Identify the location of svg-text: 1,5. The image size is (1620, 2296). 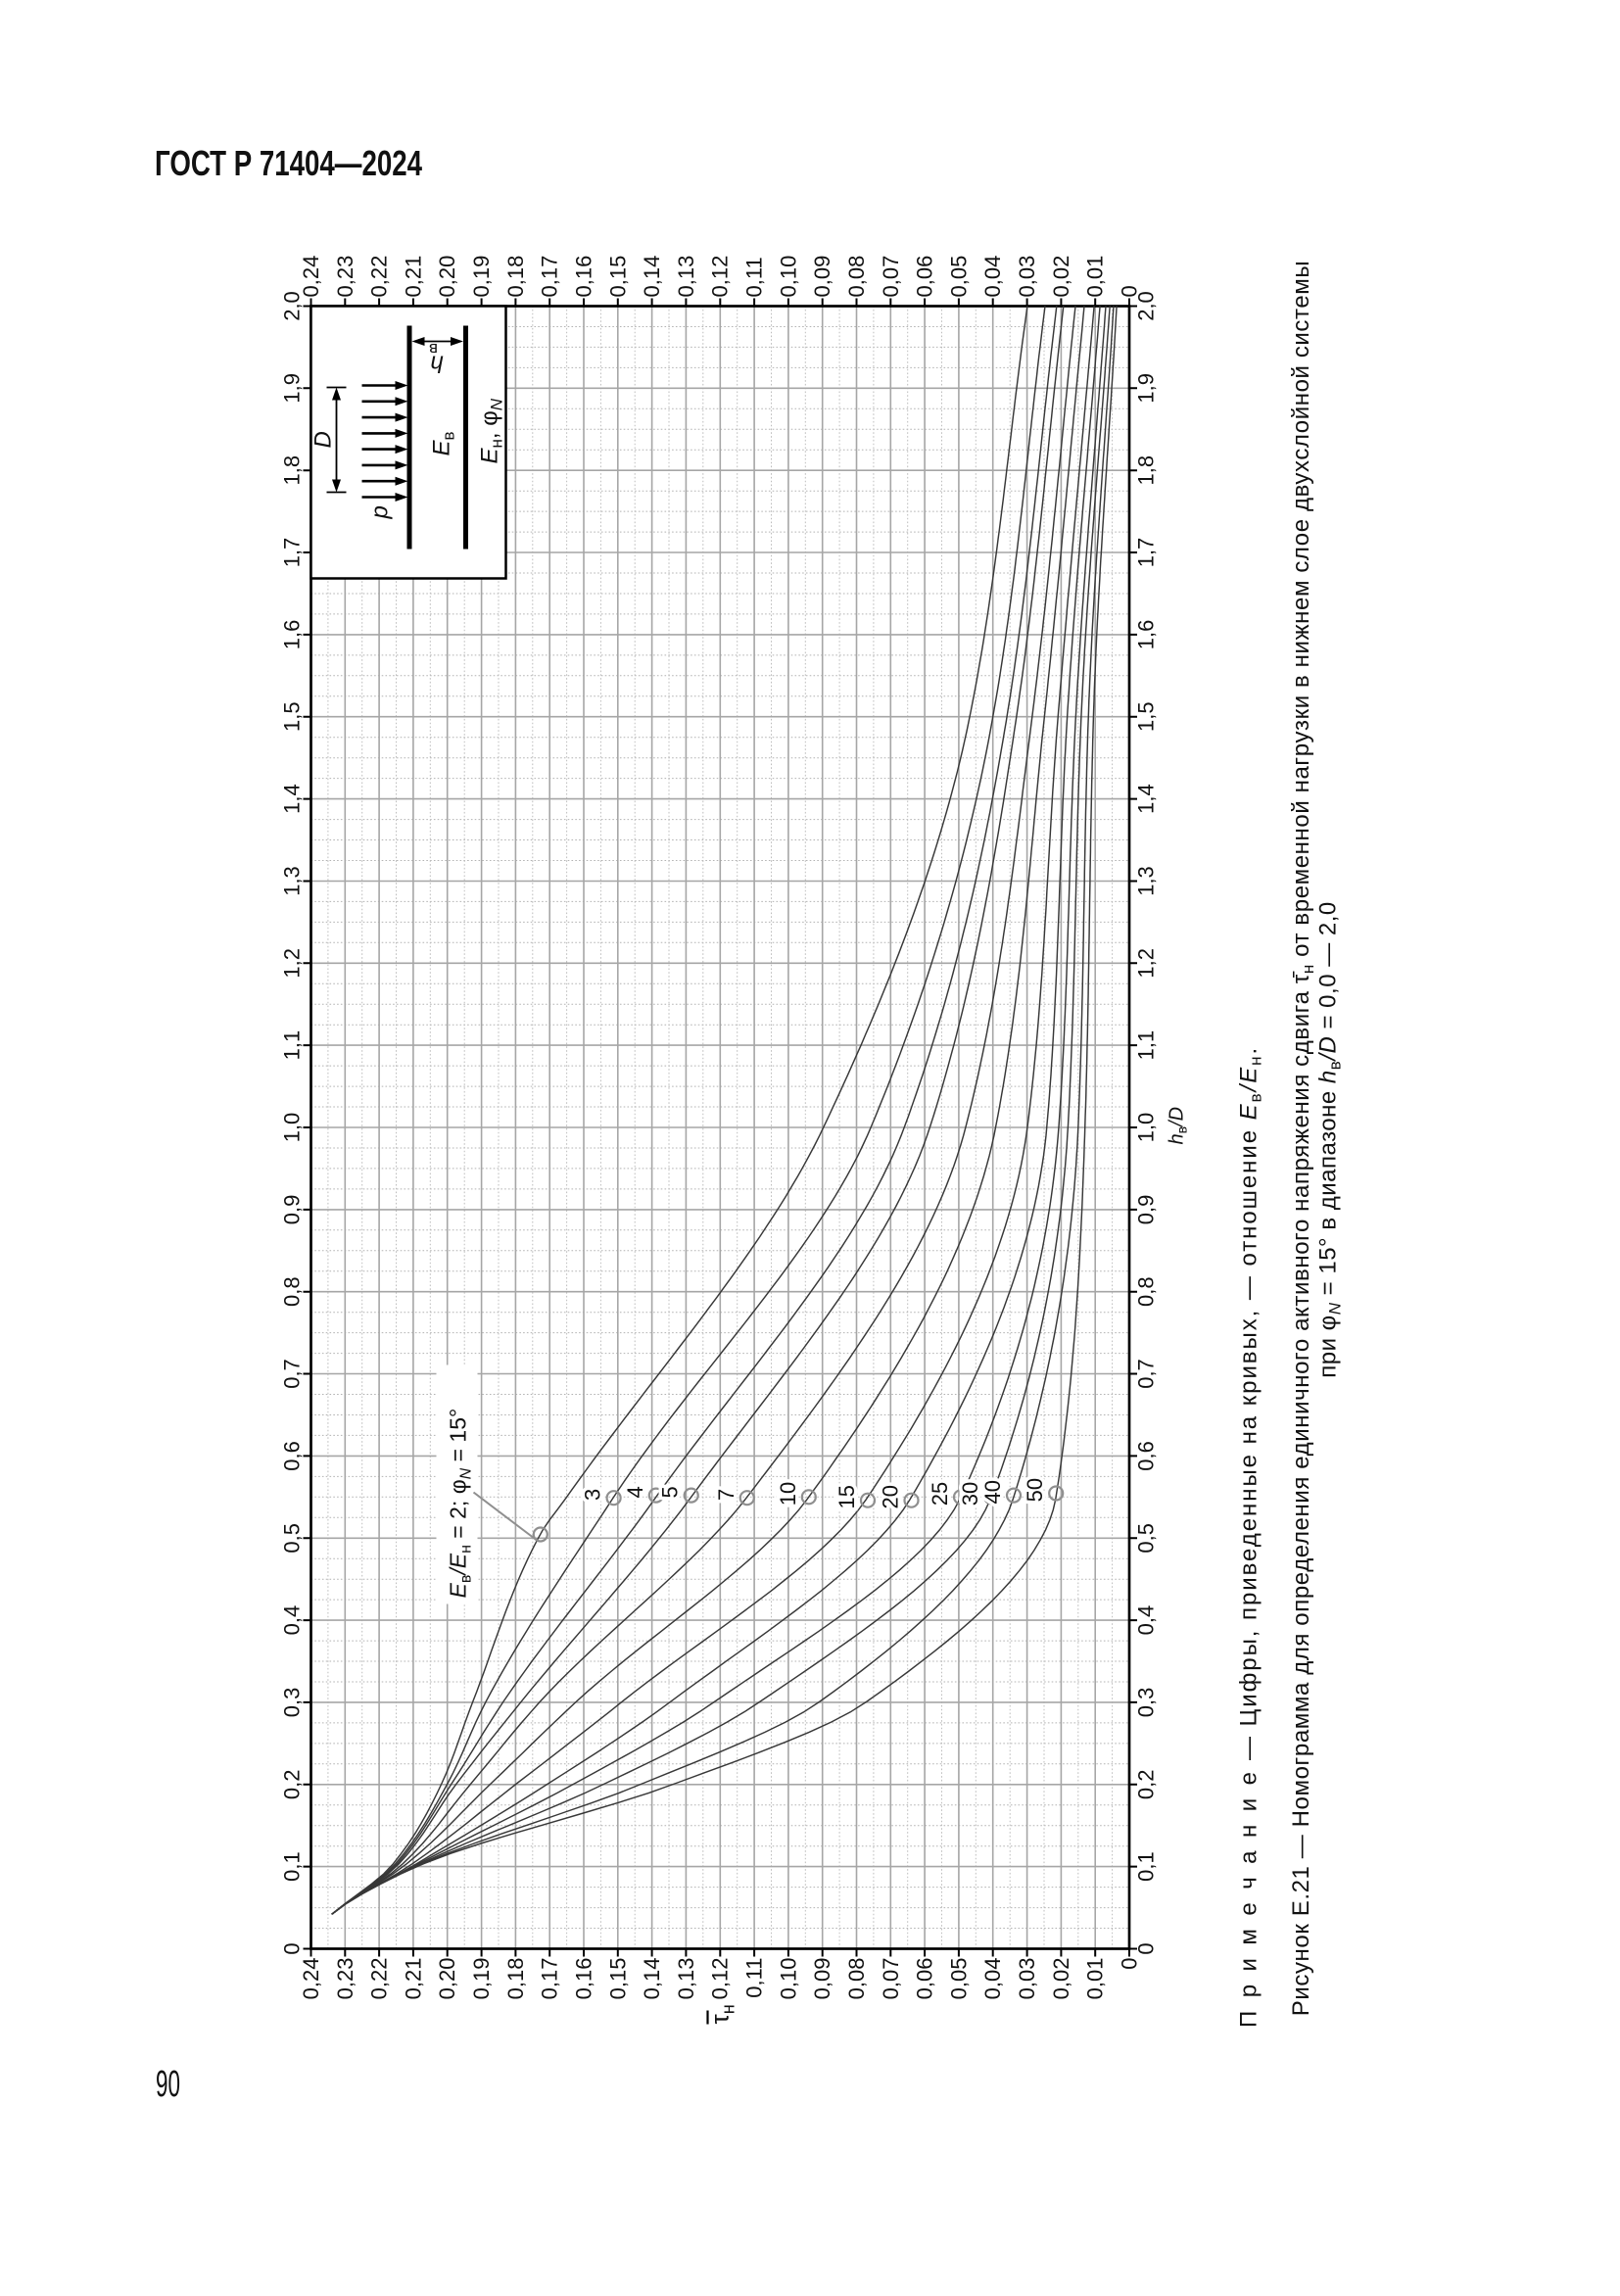
(292, 716).